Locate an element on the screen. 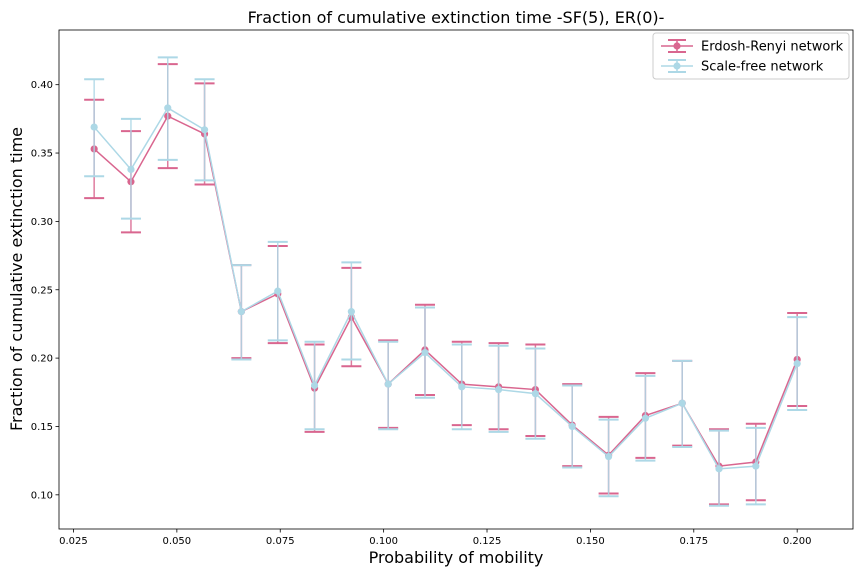 The width and height of the screenshot is (864, 576). x-tick-label: 0.125 is located at coordinates (487, 541).